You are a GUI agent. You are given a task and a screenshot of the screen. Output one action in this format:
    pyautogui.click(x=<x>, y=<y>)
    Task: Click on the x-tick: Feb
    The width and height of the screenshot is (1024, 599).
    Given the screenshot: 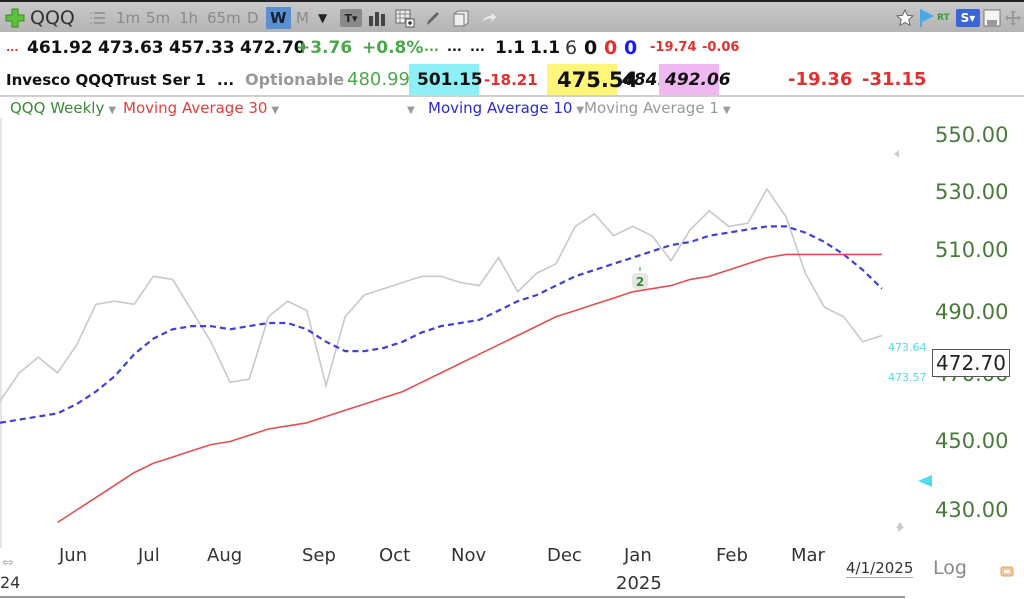 What is the action you would take?
    pyautogui.click(x=732, y=555)
    